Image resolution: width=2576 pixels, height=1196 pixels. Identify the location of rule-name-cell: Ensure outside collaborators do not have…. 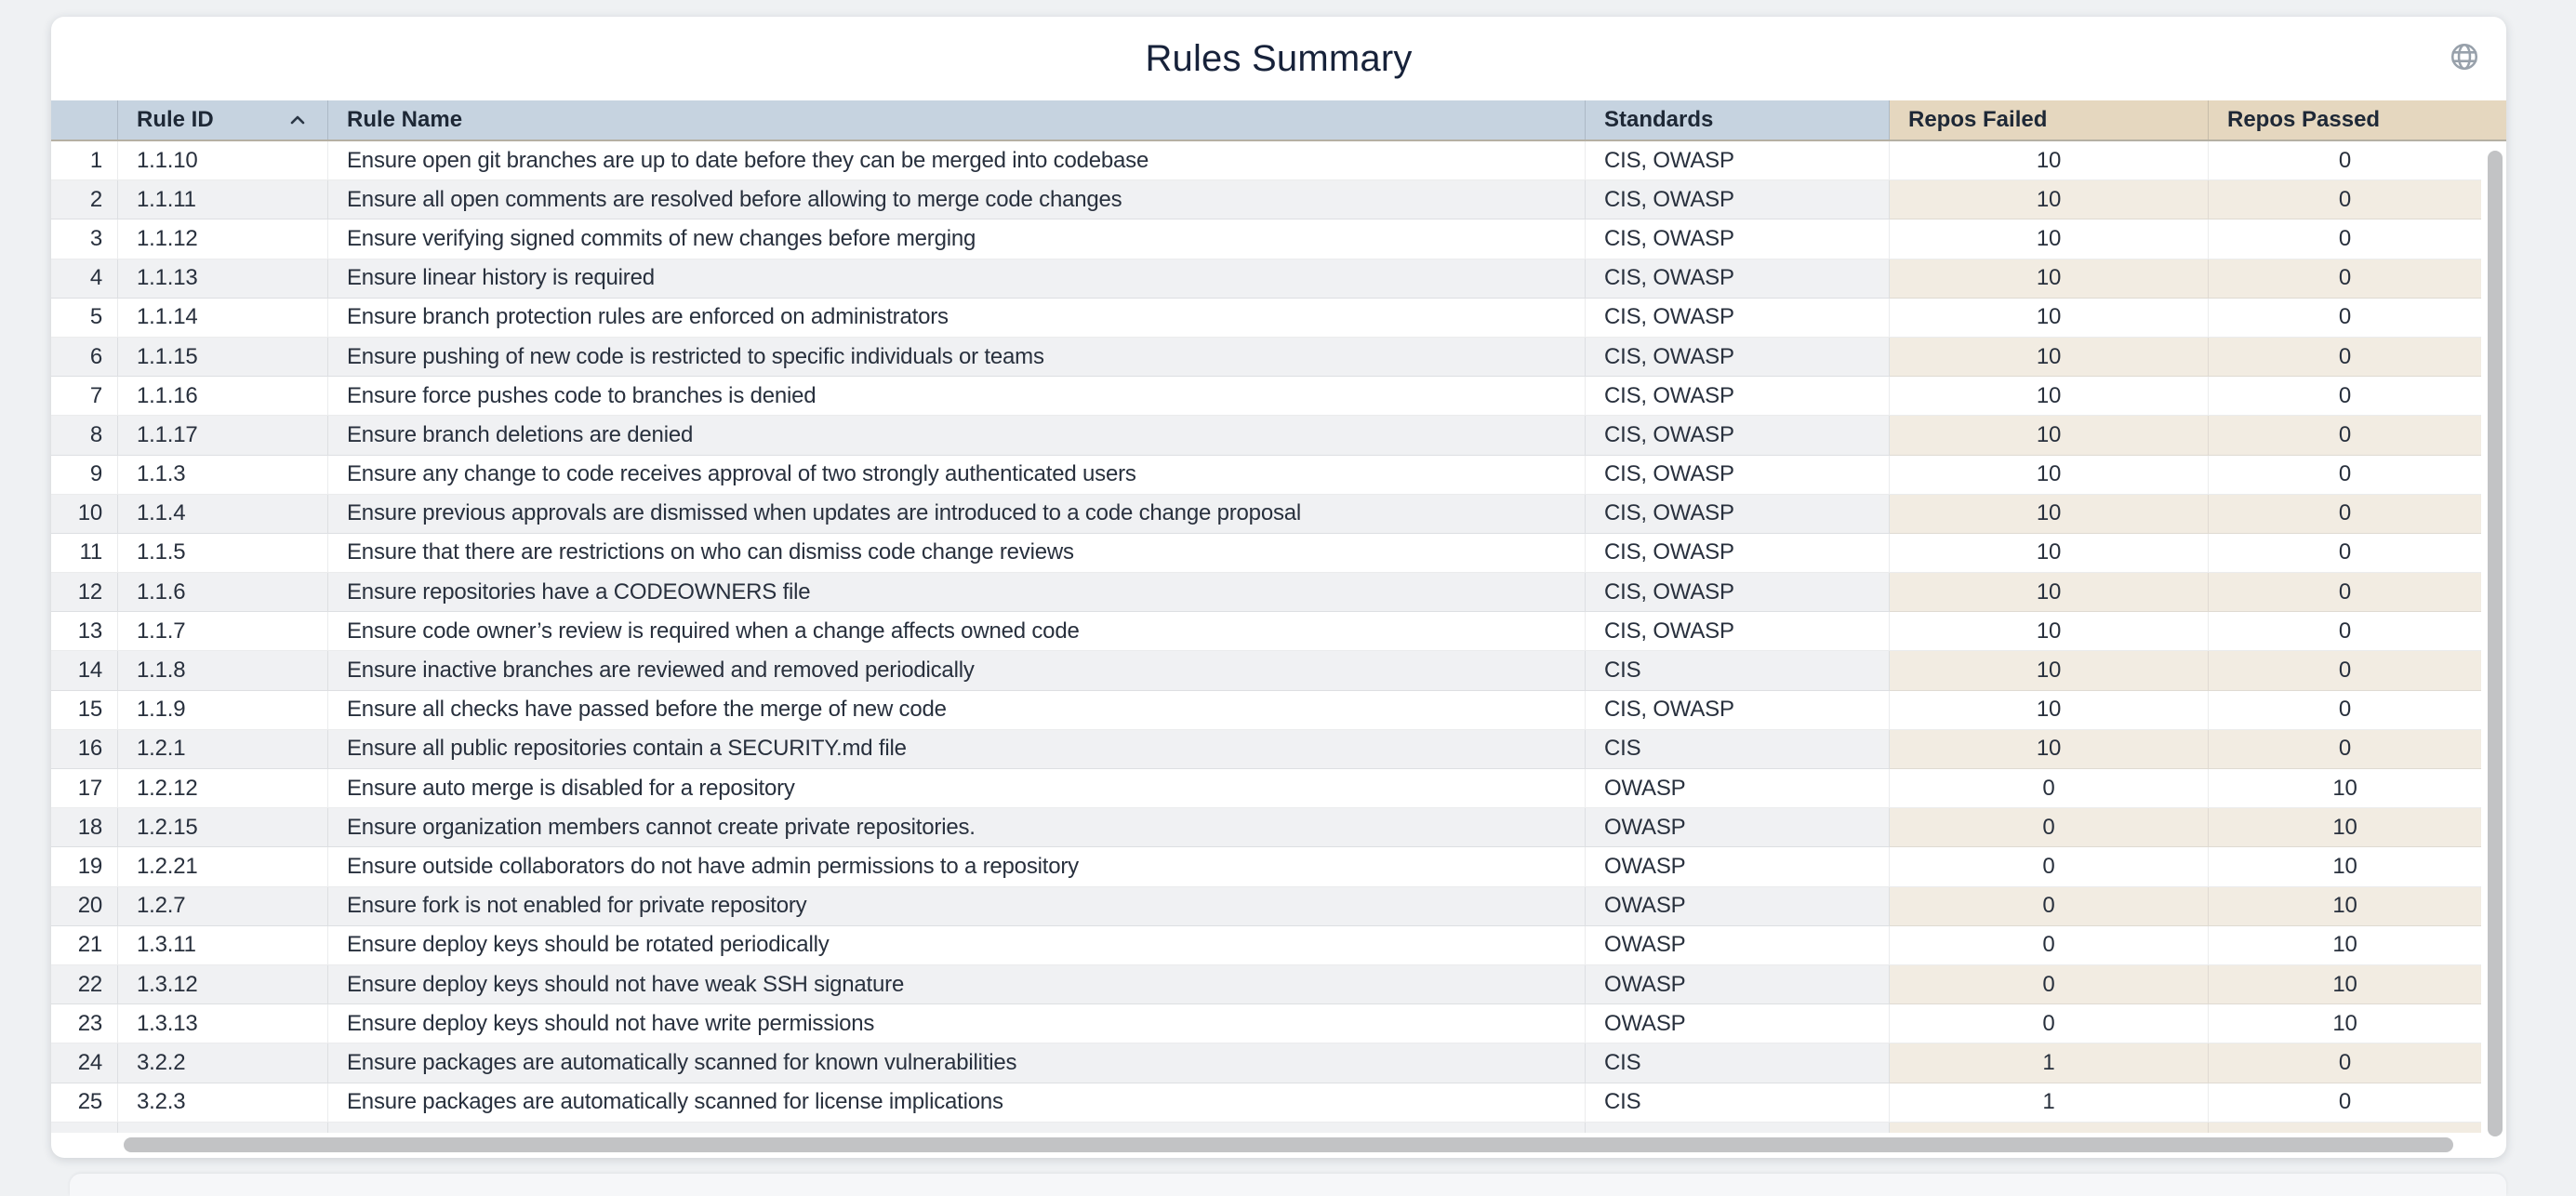
(957, 867).